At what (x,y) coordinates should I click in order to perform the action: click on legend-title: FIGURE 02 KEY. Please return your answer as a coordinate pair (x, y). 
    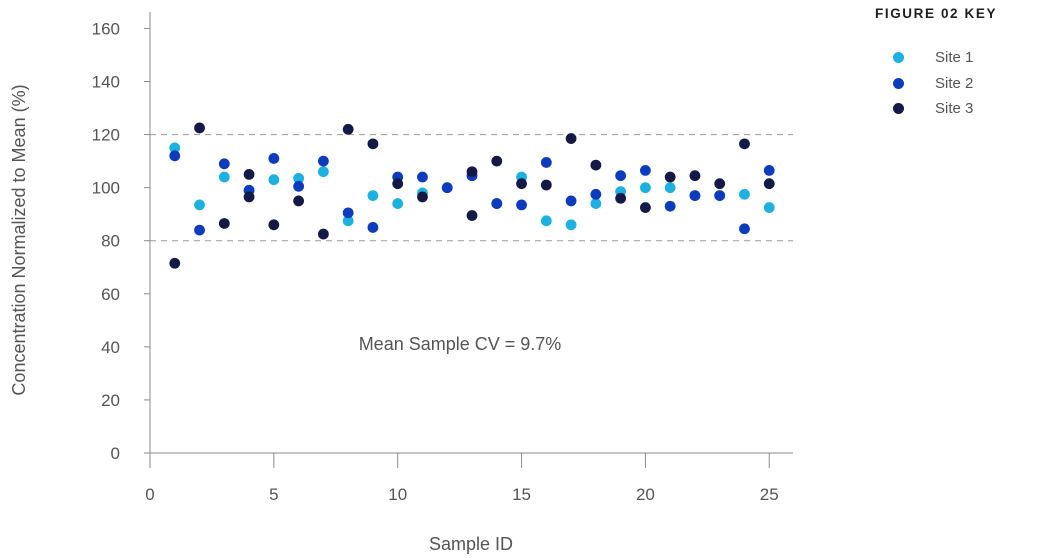
    Looking at the image, I should click on (936, 13).